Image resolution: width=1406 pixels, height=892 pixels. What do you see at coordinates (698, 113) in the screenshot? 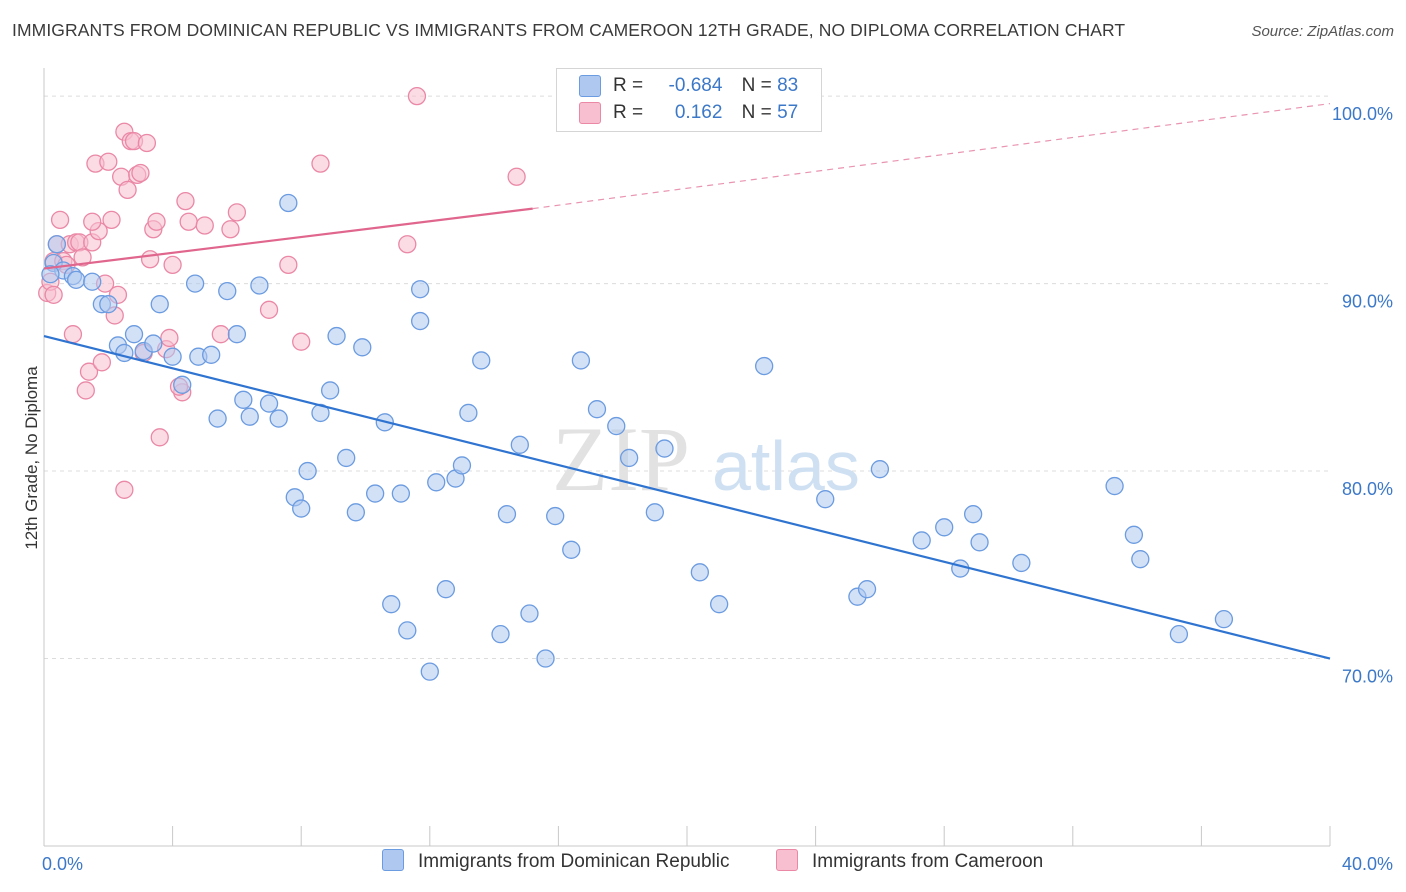
I see `r-value-cameroon: 0.162` at bounding box center [698, 113].